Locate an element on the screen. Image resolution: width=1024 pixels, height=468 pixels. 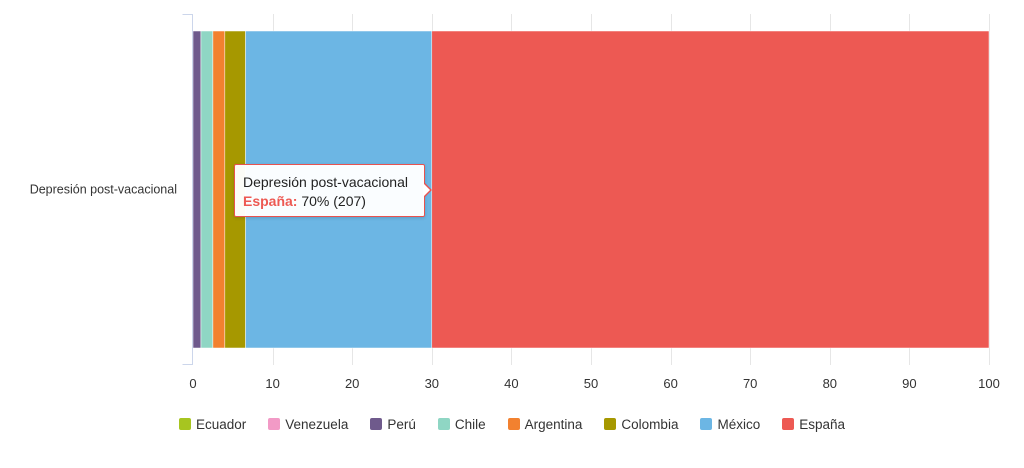
x-tick-label: 50 is located at coordinates (591, 383).